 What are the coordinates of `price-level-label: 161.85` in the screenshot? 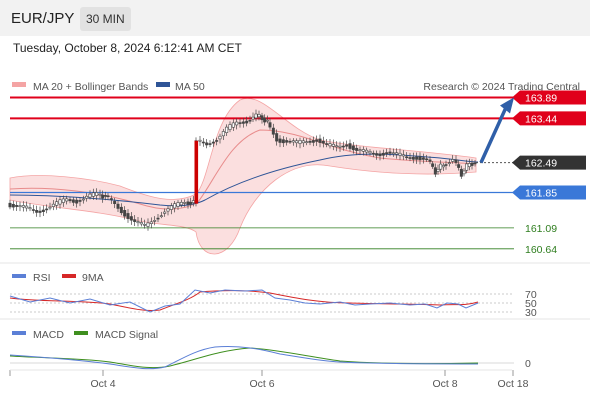 It's located at (541, 193).